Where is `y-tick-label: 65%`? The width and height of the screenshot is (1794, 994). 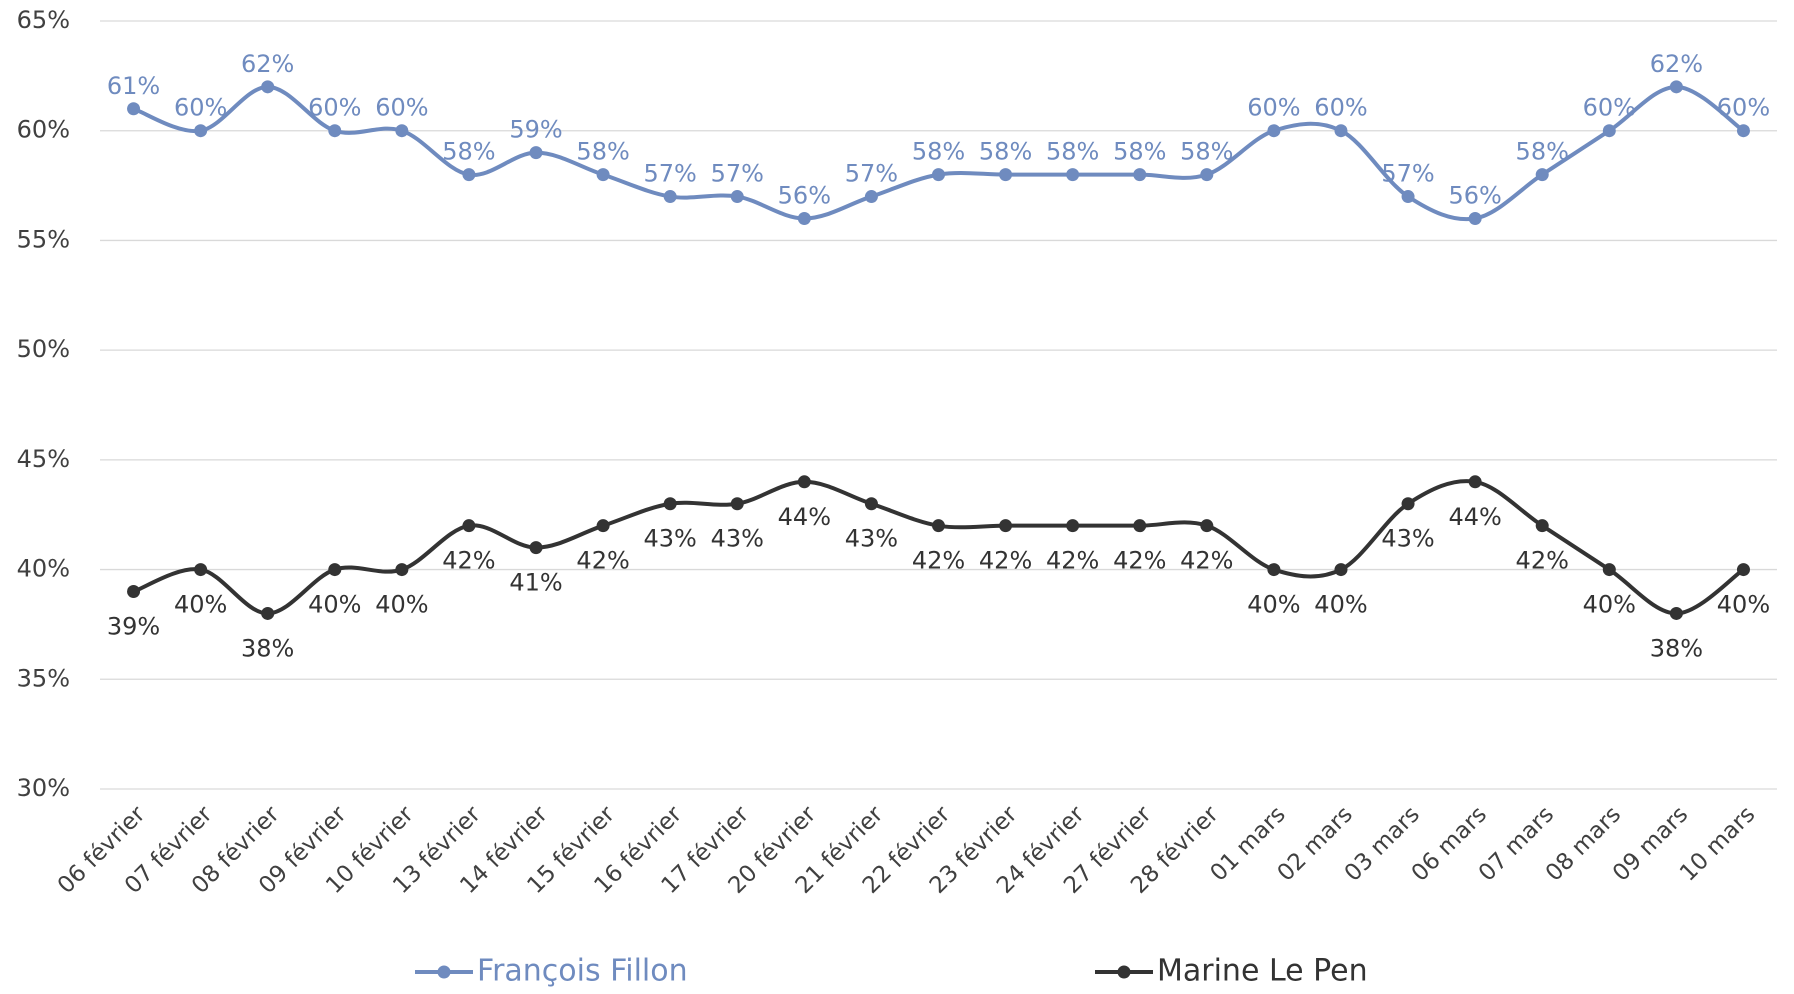 y-tick-label: 65% is located at coordinates (43, 20).